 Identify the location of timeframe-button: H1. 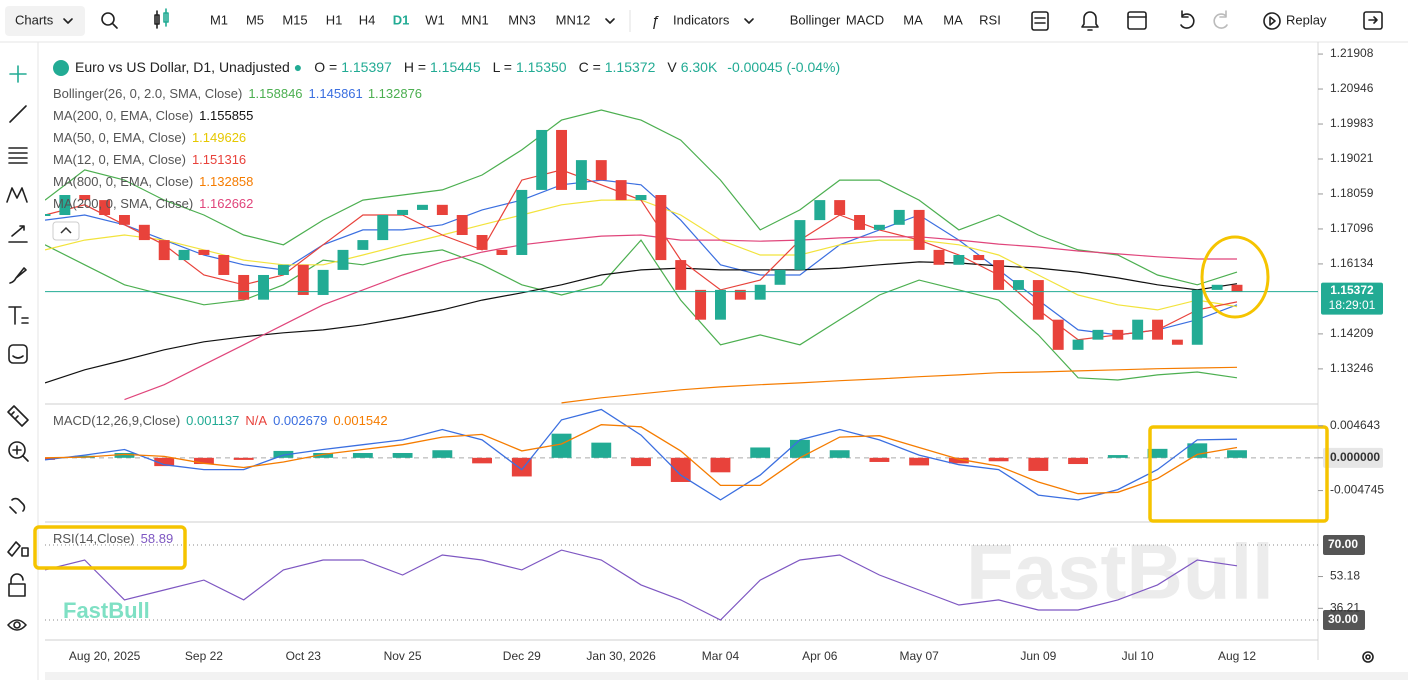
(334, 19).